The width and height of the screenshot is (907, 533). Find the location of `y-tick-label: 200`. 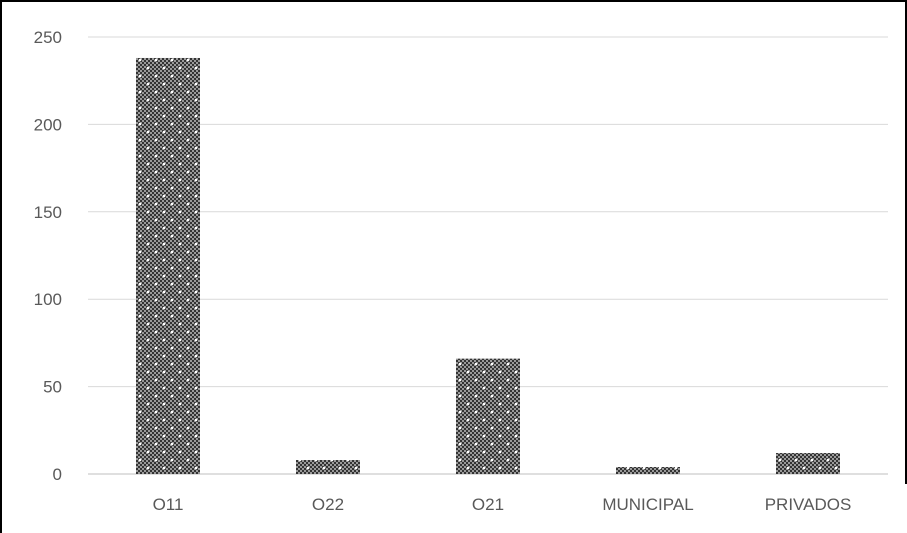

y-tick-label: 200 is located at coordinates (48, 124).